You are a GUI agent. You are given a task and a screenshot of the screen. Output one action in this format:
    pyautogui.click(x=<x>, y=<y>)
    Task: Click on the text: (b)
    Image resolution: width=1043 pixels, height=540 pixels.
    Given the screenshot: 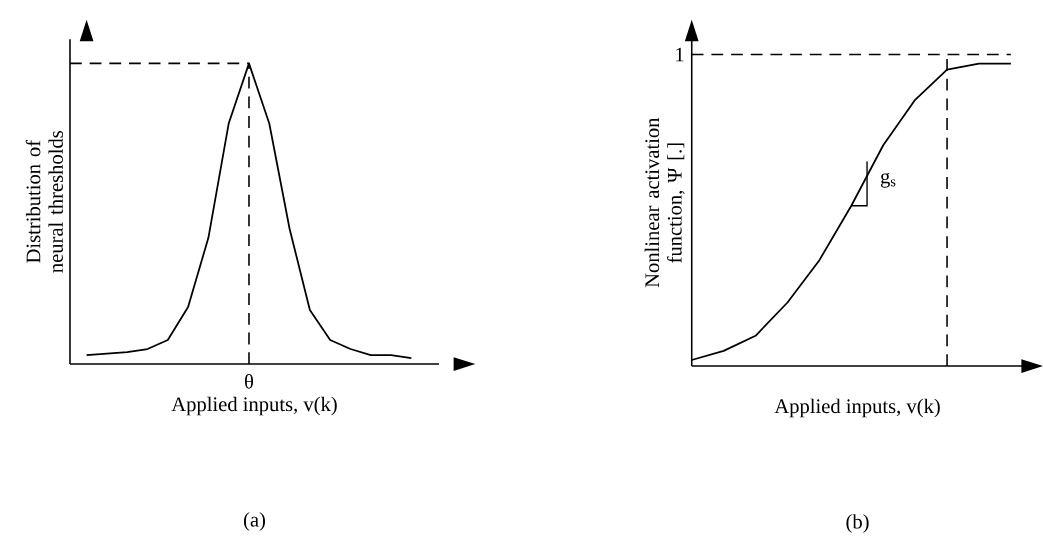 What is the action you would take?
    pyautogui.click(x=857, y=523)
    